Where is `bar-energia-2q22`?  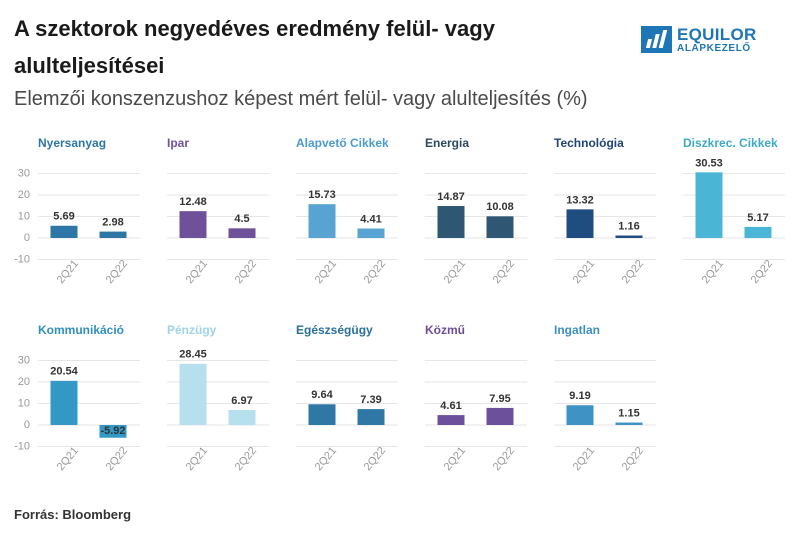
bar-energia-2q22 is located at coordinates (500, 227).